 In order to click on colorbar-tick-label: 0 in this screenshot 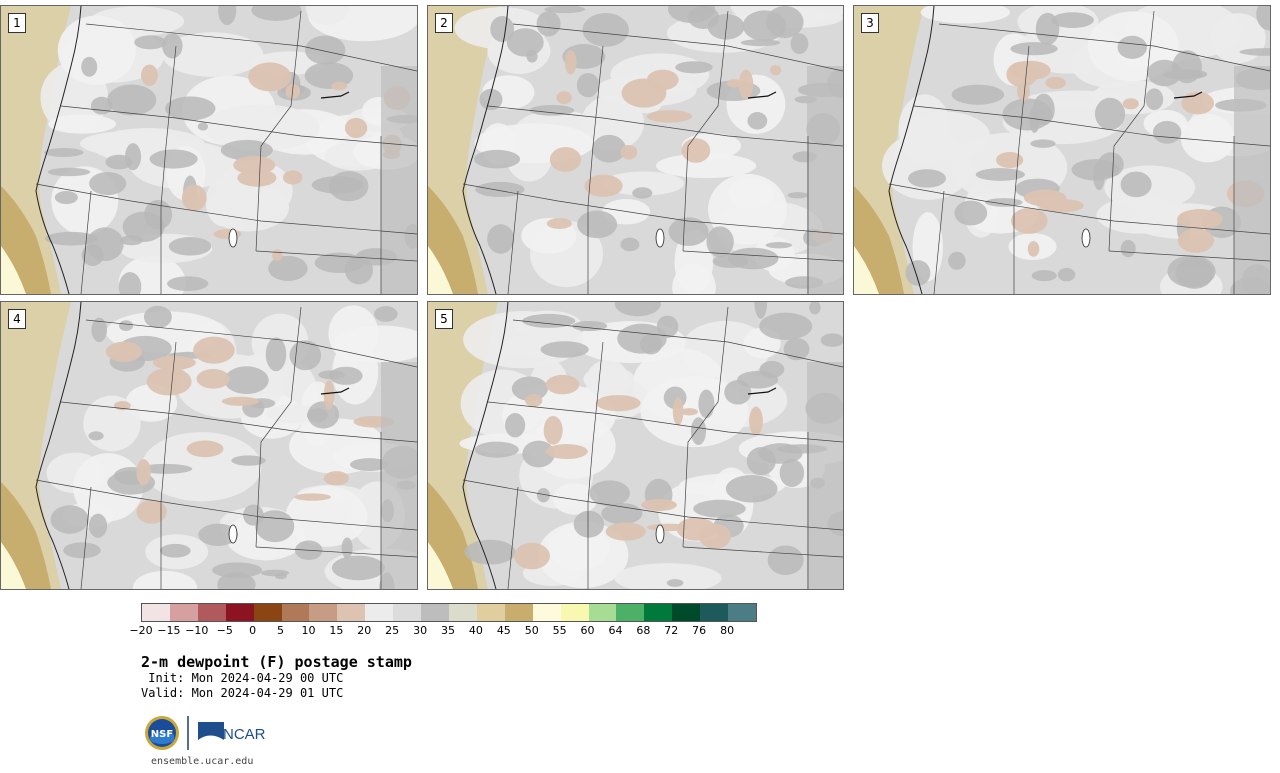, I will do `click(253, 630)`.